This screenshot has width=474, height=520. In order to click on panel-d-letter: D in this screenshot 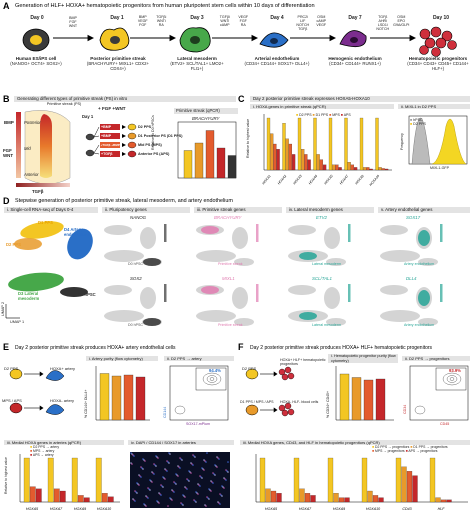, I will do `click(6, 201)`.